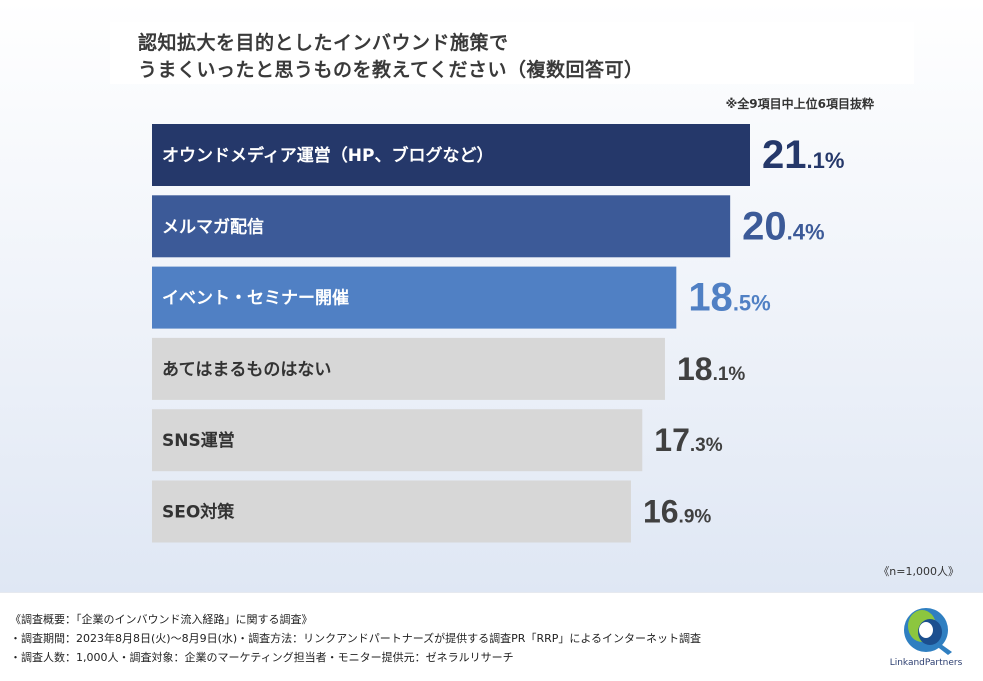 This screenshot has height=681, width=983. What do you see at coordinates (323, 43) in the screenshot?
I see `chart-title-line1: 認知拡大を目的としたインバウンド施策で` at bounding box center [323, 43].